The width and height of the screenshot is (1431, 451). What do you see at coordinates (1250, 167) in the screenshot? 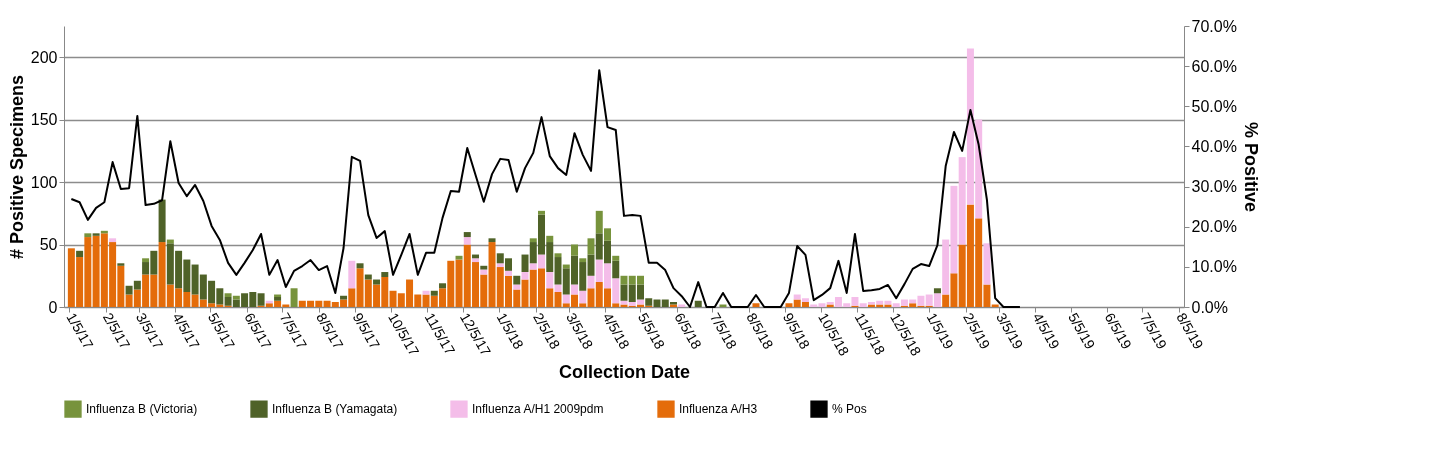
I see `y2-axis-title: % Positive` at bounding box center [1250, 167].